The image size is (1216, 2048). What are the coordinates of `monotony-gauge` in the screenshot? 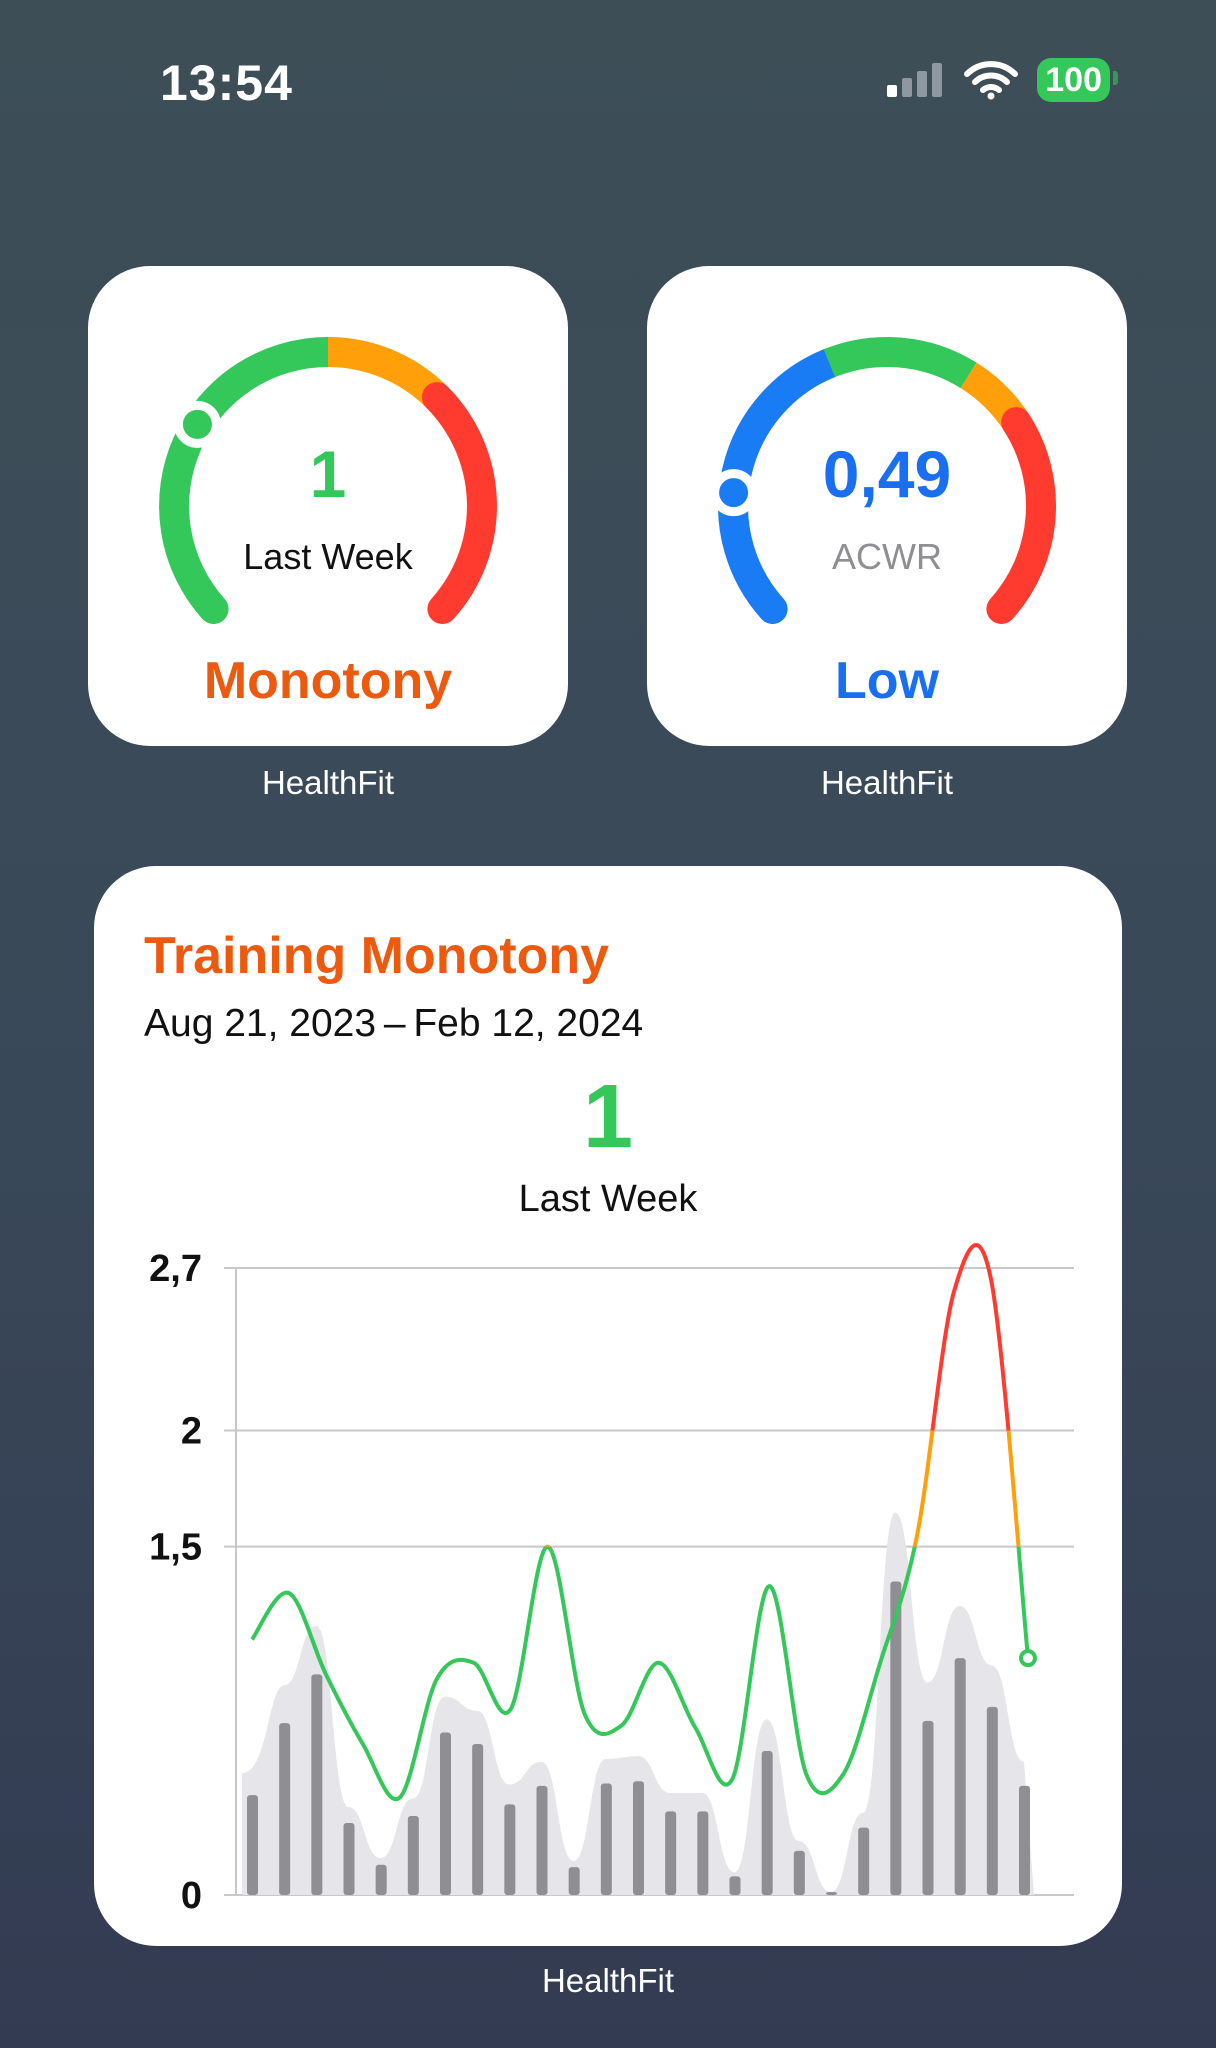 It's located at (328, 480).